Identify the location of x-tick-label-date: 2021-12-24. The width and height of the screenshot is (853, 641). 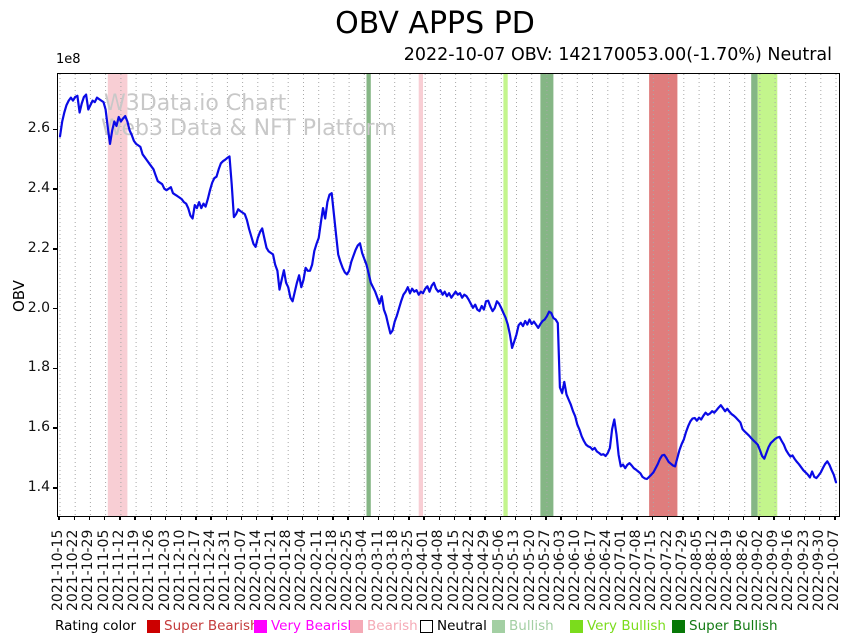
(210, 570).